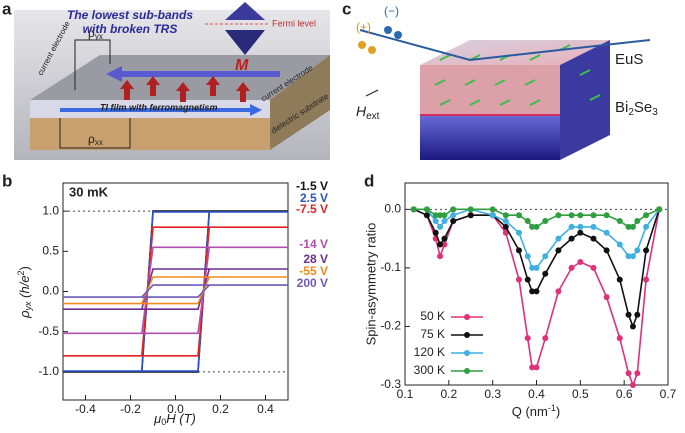 This screenshot has width=685, height=433. What do you see at coordinates (432, 334) in the screenshot?
I see `legend-label: 75 K` at bounding box center [432, 334].